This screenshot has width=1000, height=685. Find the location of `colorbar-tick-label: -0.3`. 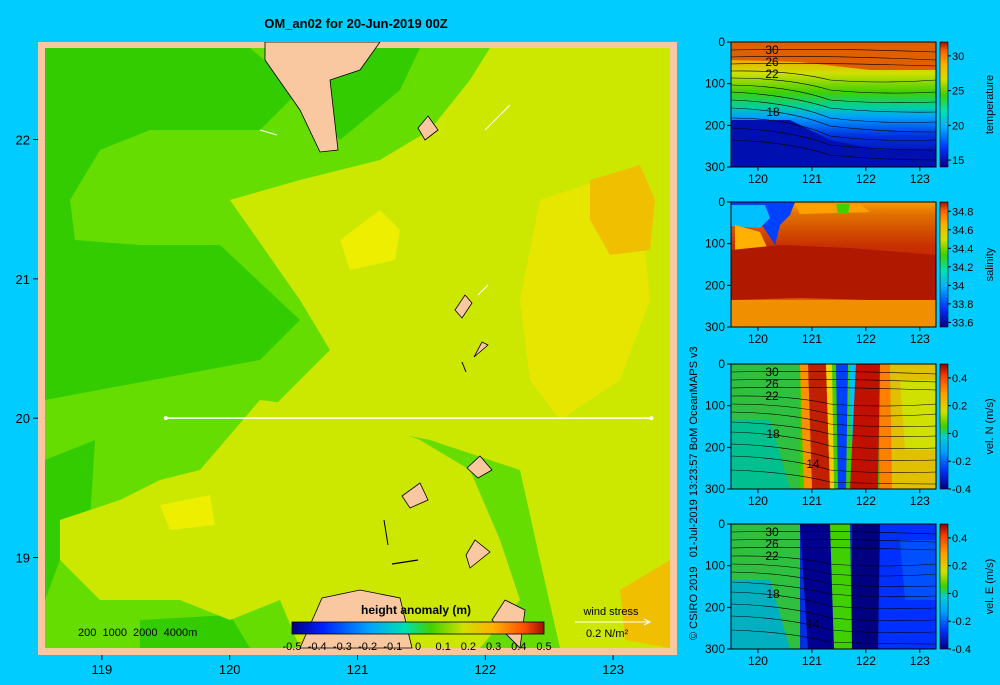

colorbar-tick-label: -0.3 is located at coordinates (342, 647).